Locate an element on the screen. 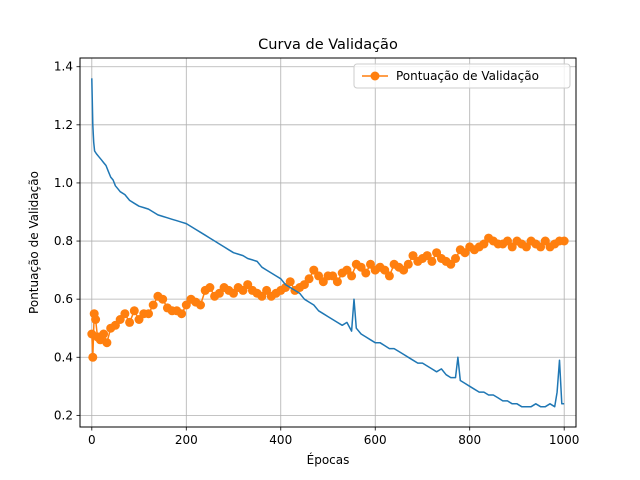 This screenshot has width=640, height=480. y-tick-label: 1.0 is located at coordinates (63, 183).